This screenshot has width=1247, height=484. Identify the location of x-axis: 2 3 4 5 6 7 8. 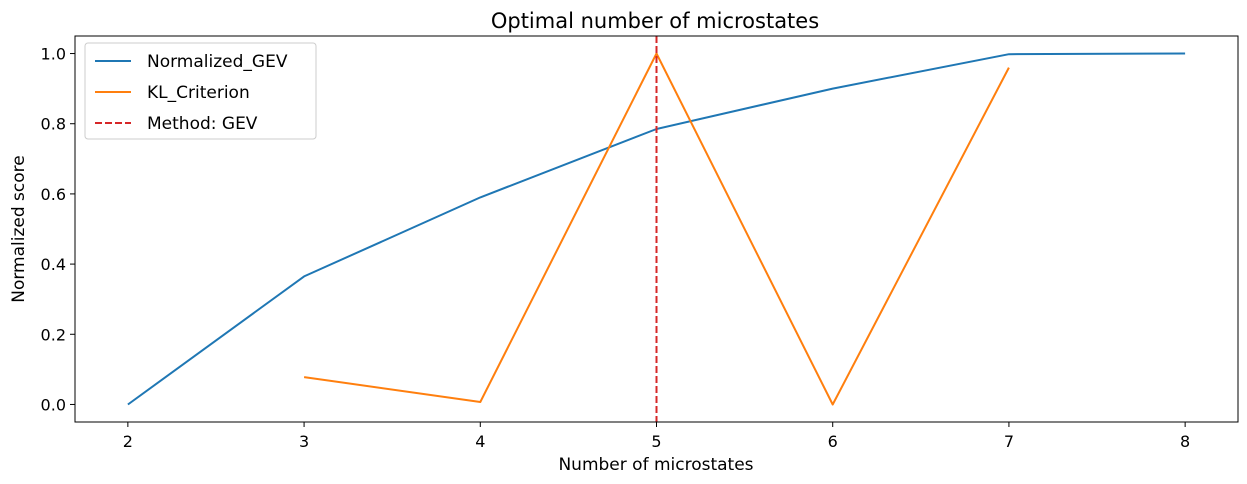
(656, 436).